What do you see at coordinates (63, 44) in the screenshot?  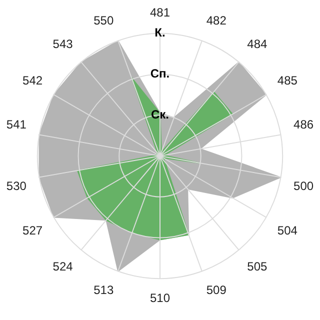 I see `spoke-label: 543` at bounding box center [63, 44].